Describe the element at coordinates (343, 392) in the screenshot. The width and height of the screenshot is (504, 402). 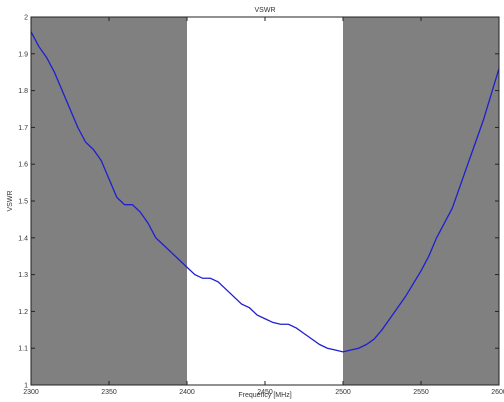
I see `x-tick-label: 2500` at that location.